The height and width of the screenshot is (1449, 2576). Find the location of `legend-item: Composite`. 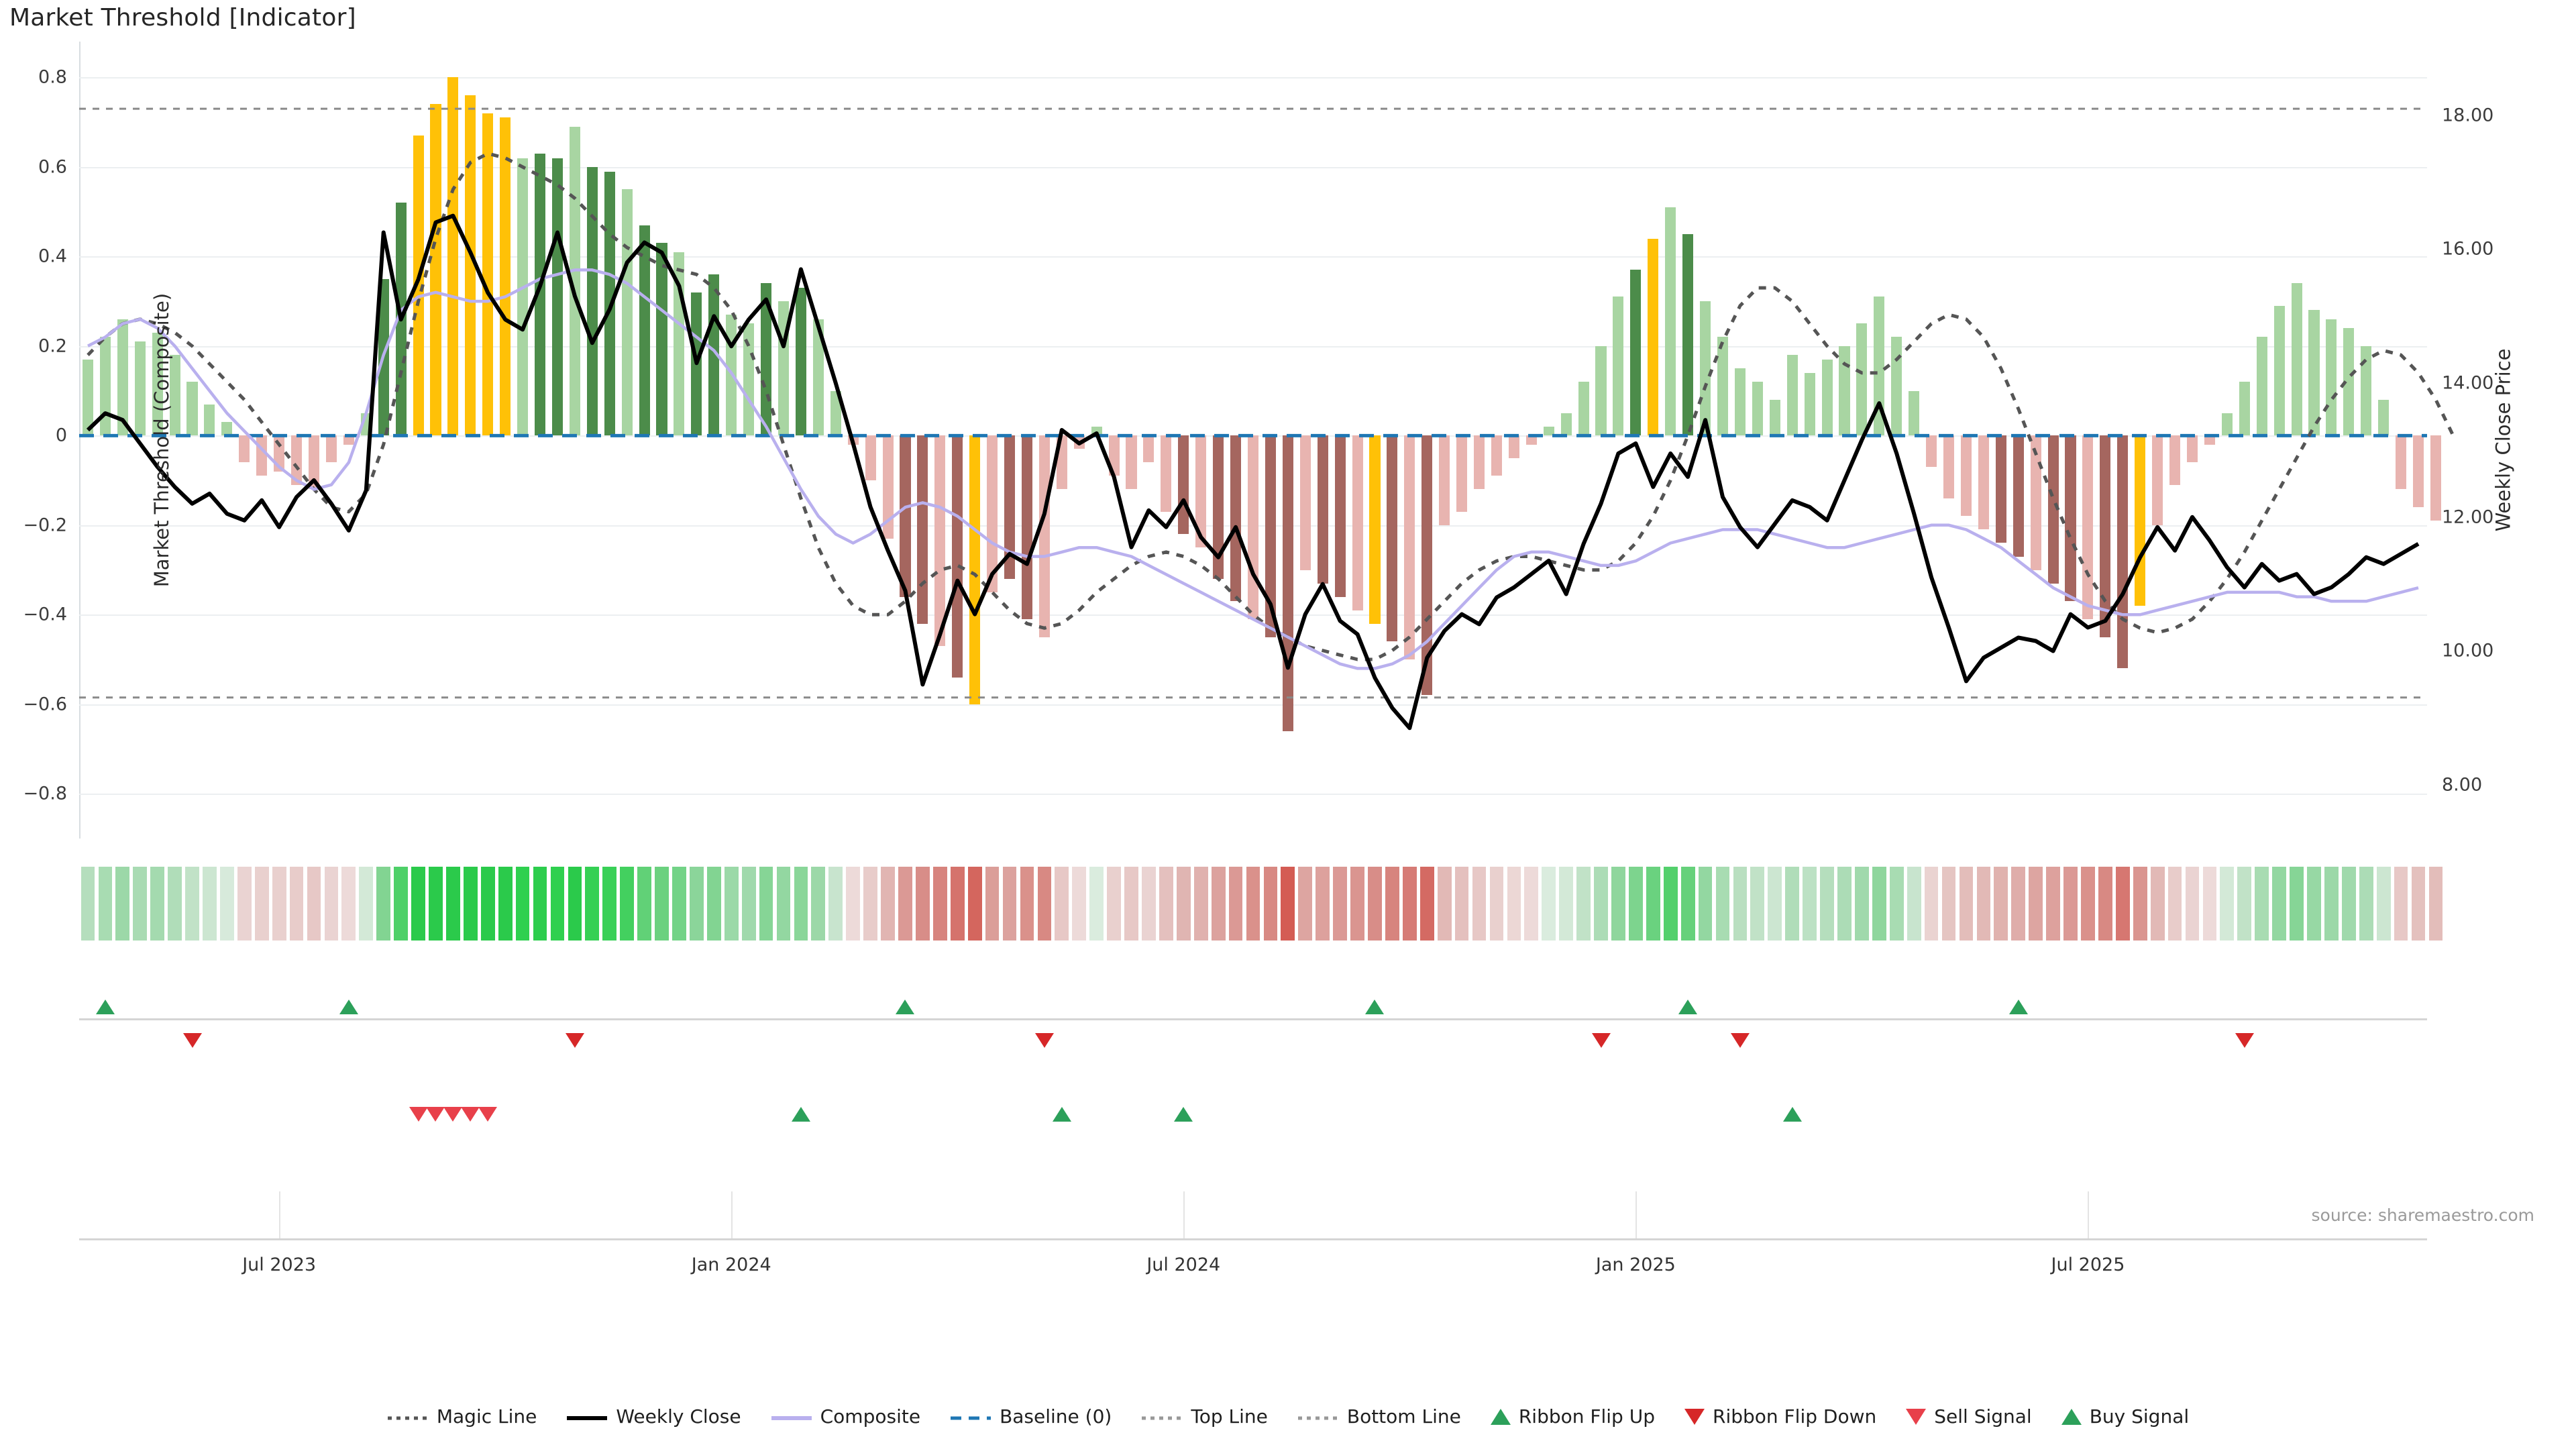

legend-item: Composite is located at coordinates (845, 1416).